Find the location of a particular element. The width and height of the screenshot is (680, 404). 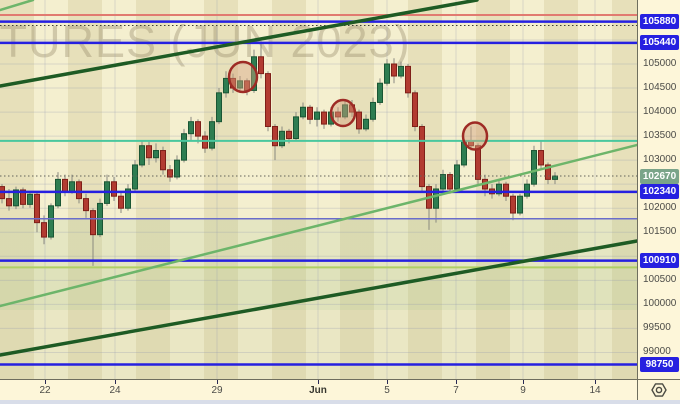

price-tick-label: 99500 is located at coordinates (657, 328).